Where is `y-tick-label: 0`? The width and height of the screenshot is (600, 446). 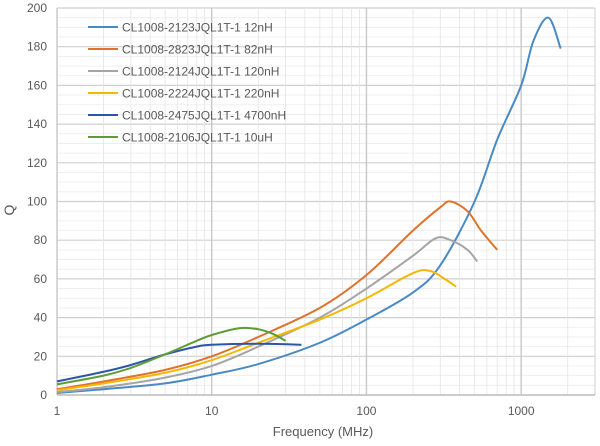
y-tick-label: 0 is located at coordinates (43, 395).